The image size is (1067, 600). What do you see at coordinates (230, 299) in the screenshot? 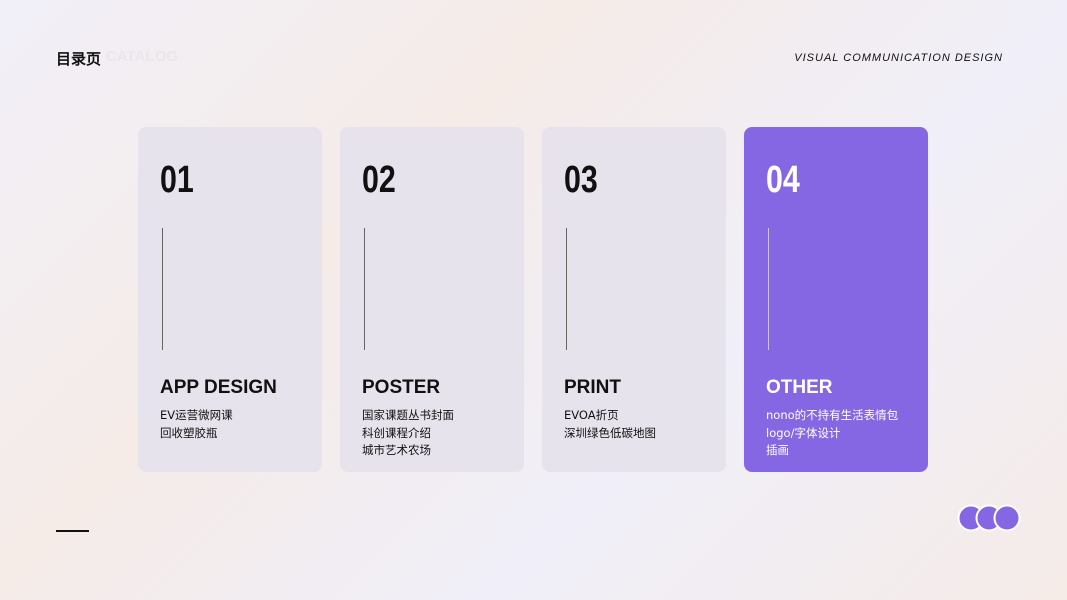
I see `card: 01 APP DESIGN EV运营微网课 回收塑胶瓶` at bounding box center [230, 299].